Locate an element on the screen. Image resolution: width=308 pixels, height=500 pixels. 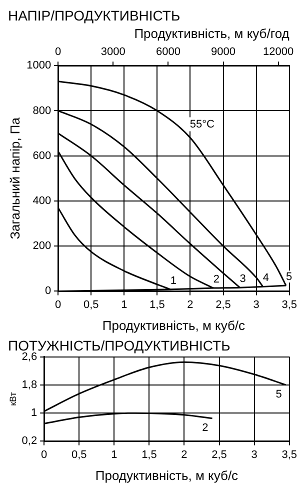
annotation: 55°C is located at coordinates (202, 124).